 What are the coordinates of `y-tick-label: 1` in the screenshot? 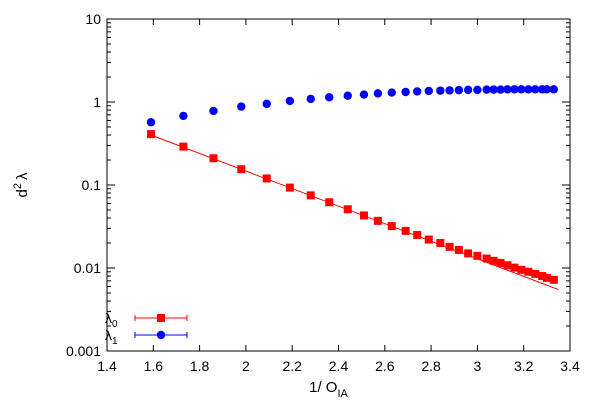 It's located at (97, 102).